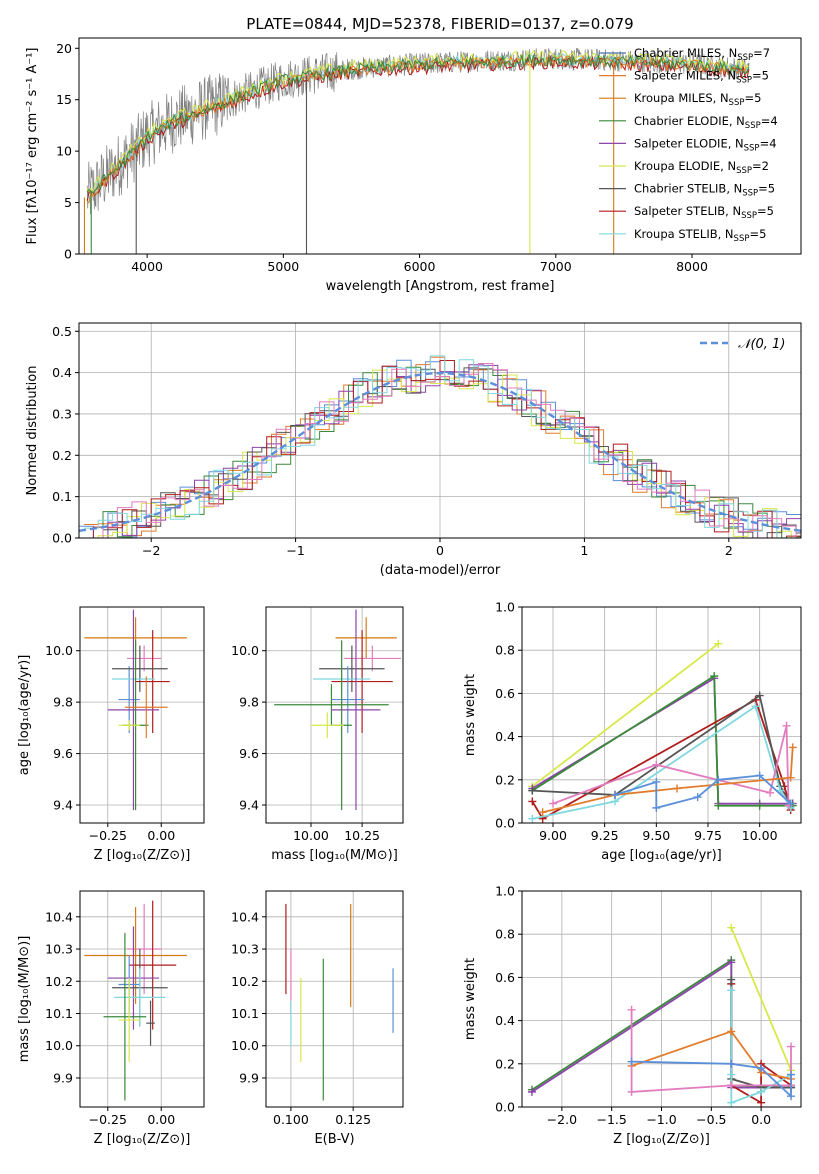 The height and width of the screenshot is (1174, 819). What do you see at coordinates (62, 413) in the screenshot?
I see `y-tick-label: 0.3` at bounding box center [62, 413].